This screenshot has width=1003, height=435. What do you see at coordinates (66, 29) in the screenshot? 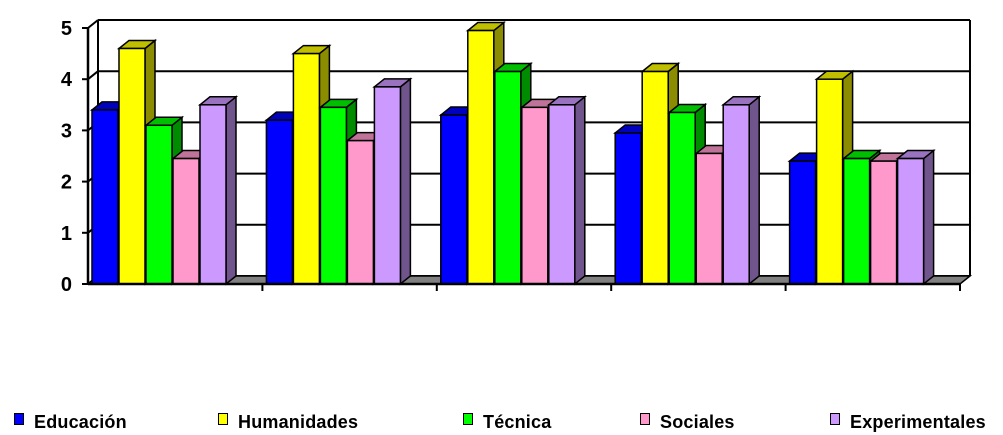
I see `y-tick-label: 5` at bounding box center [66, 29].